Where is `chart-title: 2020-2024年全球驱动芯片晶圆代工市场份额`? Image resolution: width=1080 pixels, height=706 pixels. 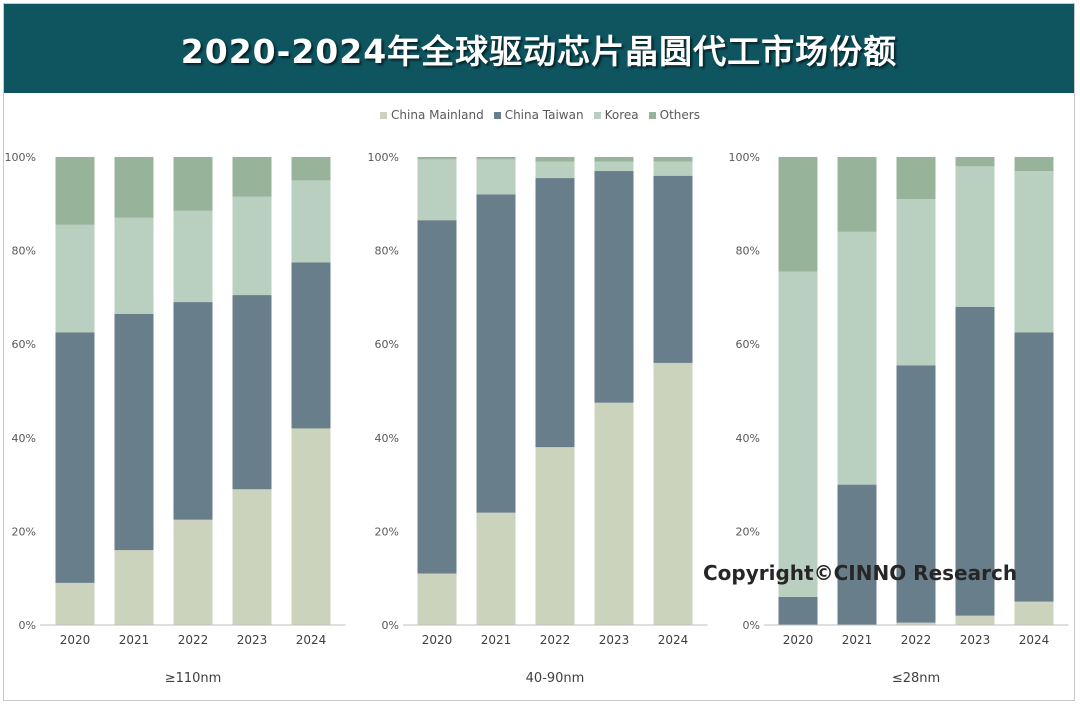 chart-title: 2020-2024年全球驱动芯片晶圆代工市场份额 is located at coordinates (539, 51).